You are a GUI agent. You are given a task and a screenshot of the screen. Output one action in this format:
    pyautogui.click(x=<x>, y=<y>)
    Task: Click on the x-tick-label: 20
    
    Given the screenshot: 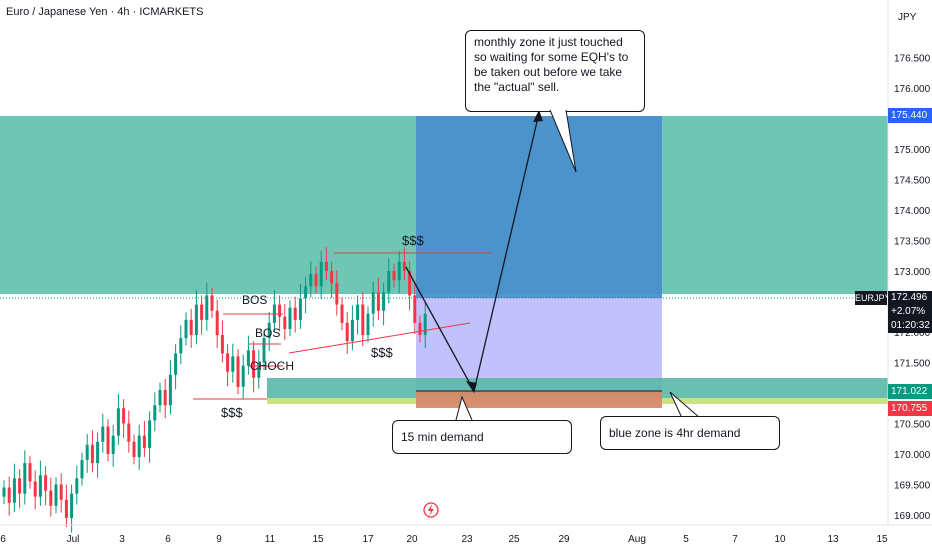 What is the action you would take?
    pyautogui.click(x=412, y=539)
    